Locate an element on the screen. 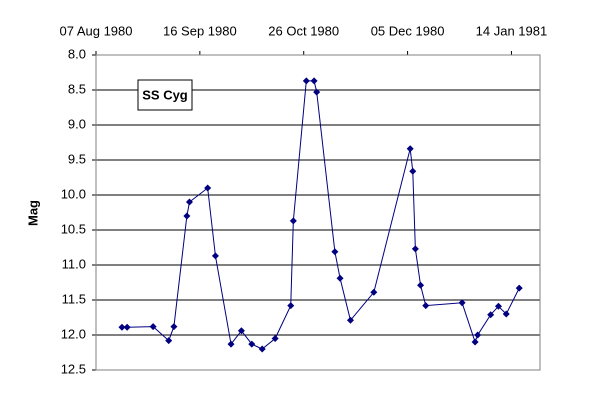  x-tick-label: 07 Aug 1980 is located at coordinates (95, 30).